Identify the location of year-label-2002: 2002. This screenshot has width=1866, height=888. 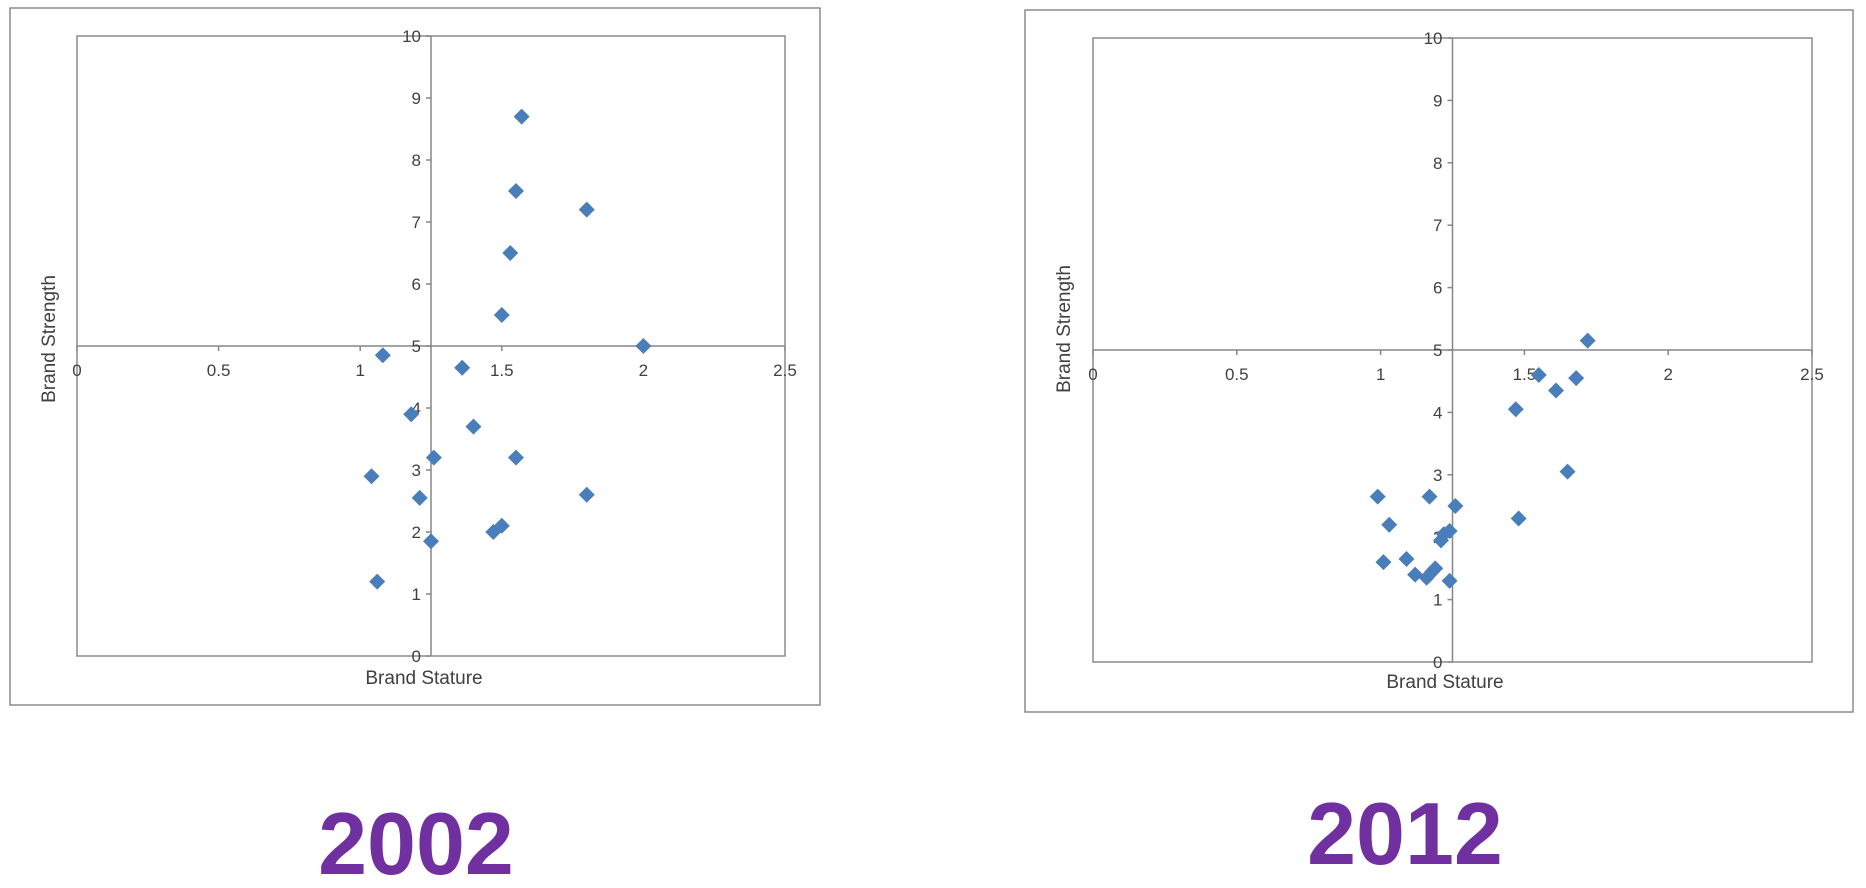
(416, 841).